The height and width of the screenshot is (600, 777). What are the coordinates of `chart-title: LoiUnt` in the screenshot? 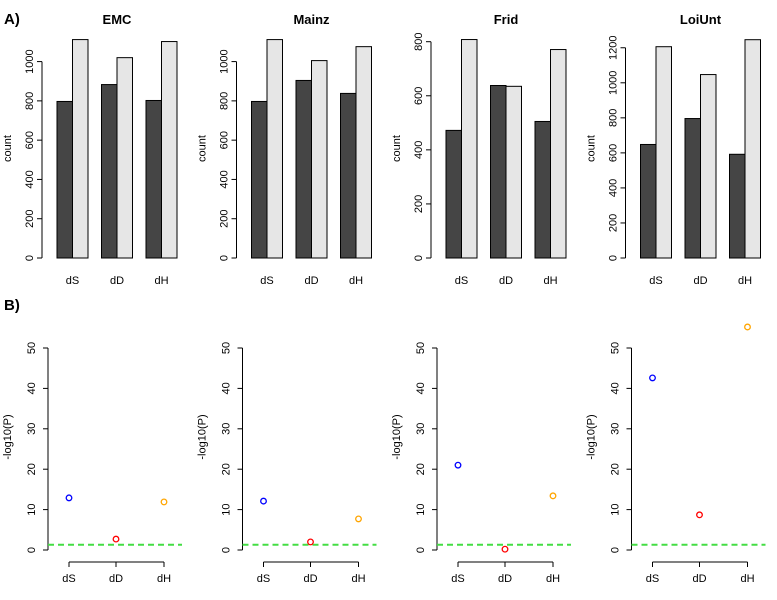 It's located at (701, 19).